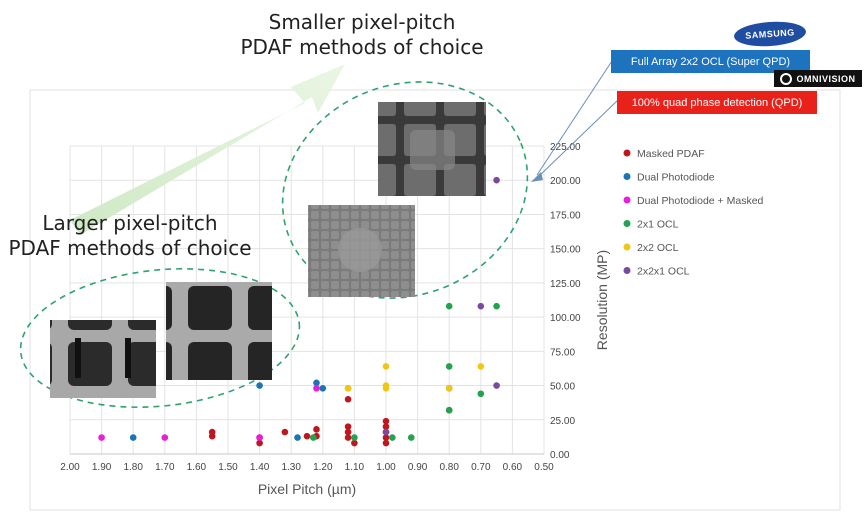  Describe the element at coordinates (70, 467) in the screenshot. I see `x-tick-label: 2.00` at that location.